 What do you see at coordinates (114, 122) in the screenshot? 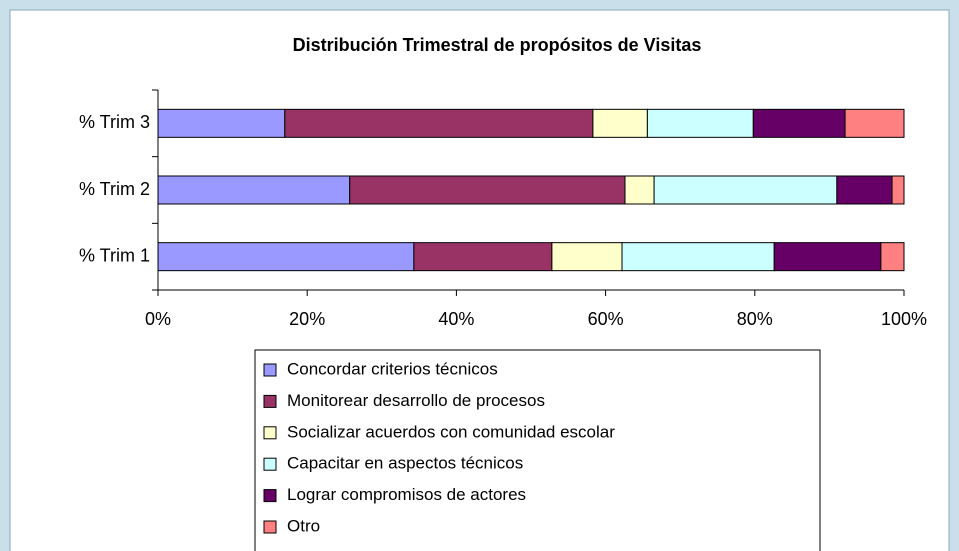
I see `y-tick-label: % Trim 3` at bounding box center [114, 122].